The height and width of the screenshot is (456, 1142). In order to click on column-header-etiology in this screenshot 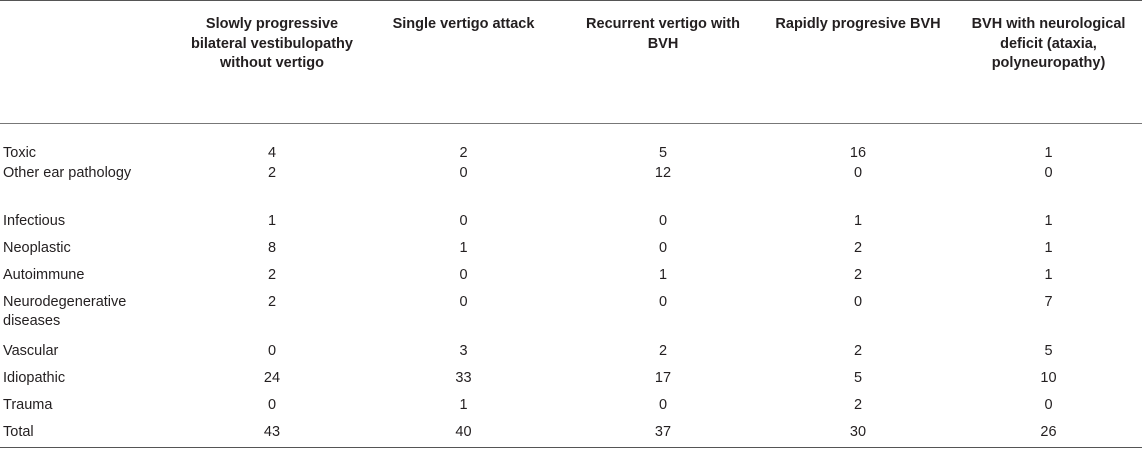, I will do `click(91, 62)`.